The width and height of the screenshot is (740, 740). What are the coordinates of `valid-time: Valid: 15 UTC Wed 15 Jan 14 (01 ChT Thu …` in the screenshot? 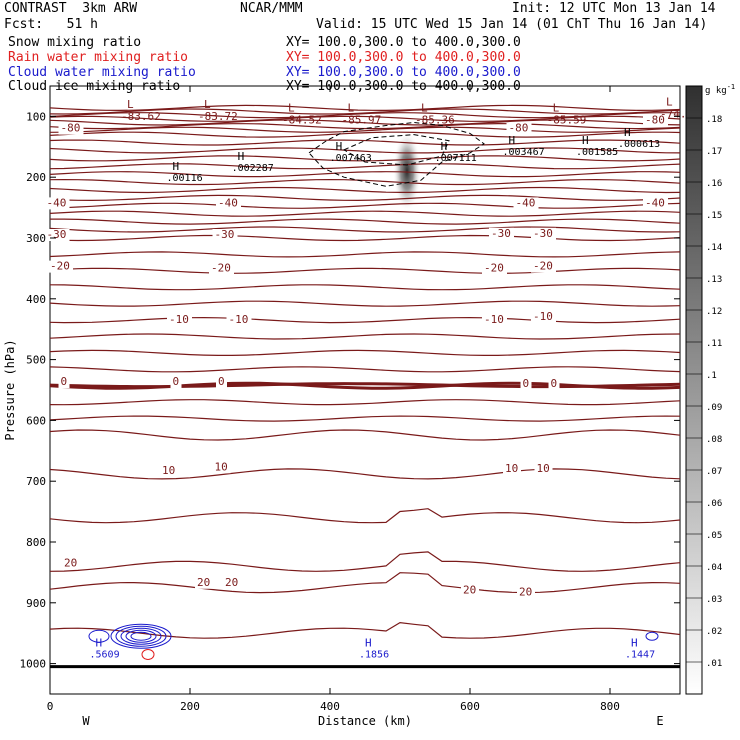 It's located at (512, 24).